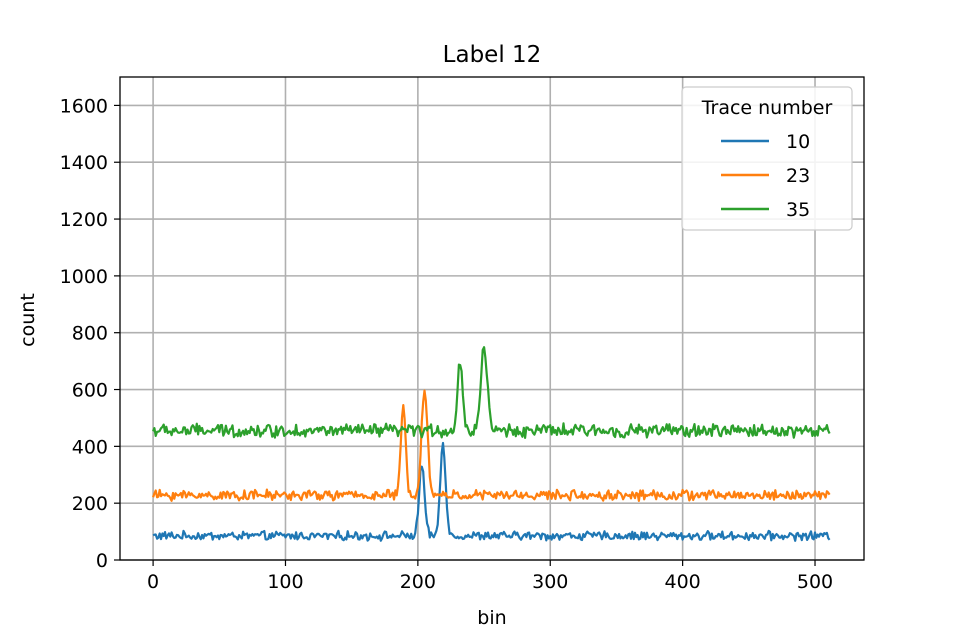 The height and width of the screenshot is (640, 960). I want to click on x-tick-label: 100, so click(285, 582).